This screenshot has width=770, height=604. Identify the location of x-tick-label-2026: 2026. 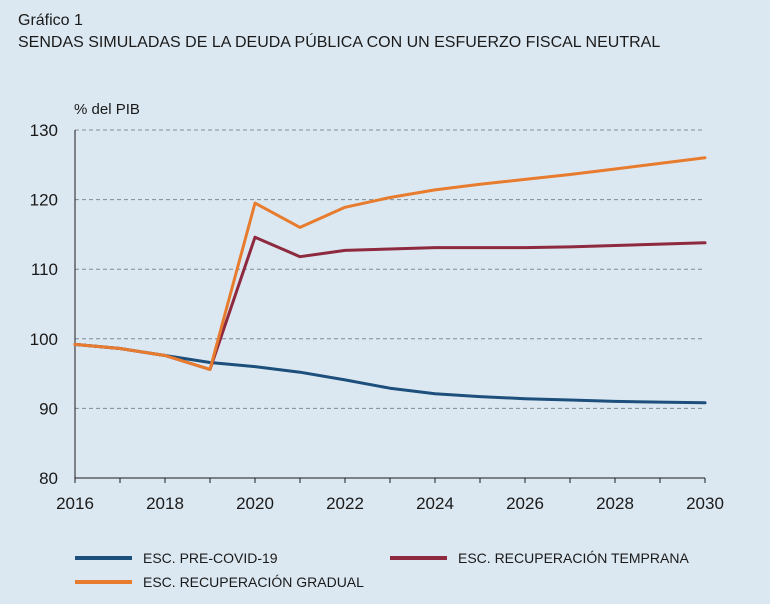
(525, 503).